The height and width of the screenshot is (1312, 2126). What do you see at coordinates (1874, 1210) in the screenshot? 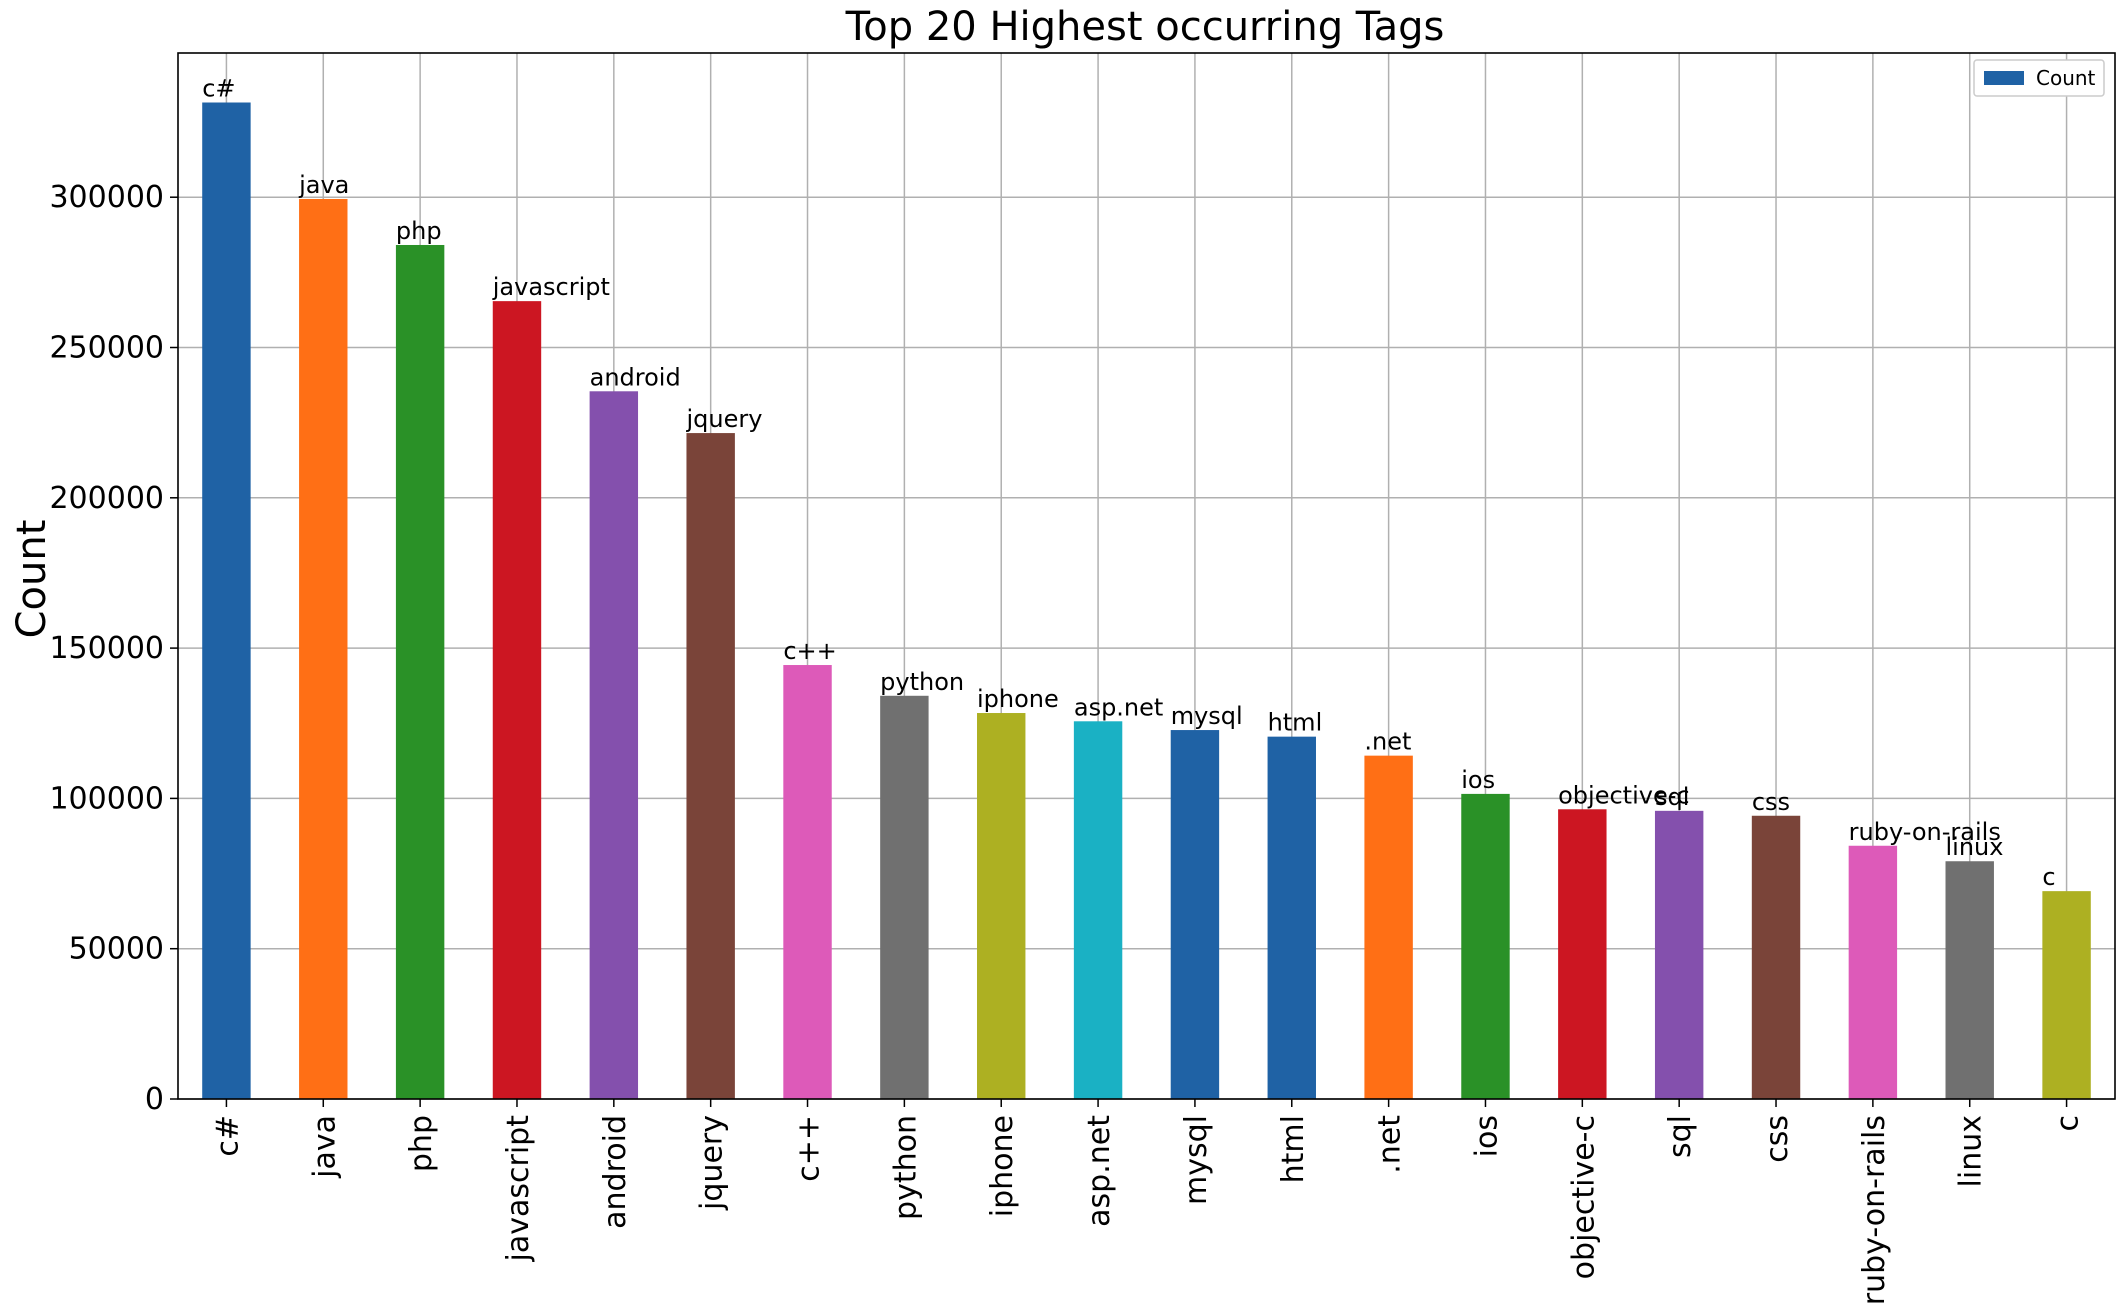
I see `x-tick-label: ruby-on-rails` at bounding box center [1874, 1210].